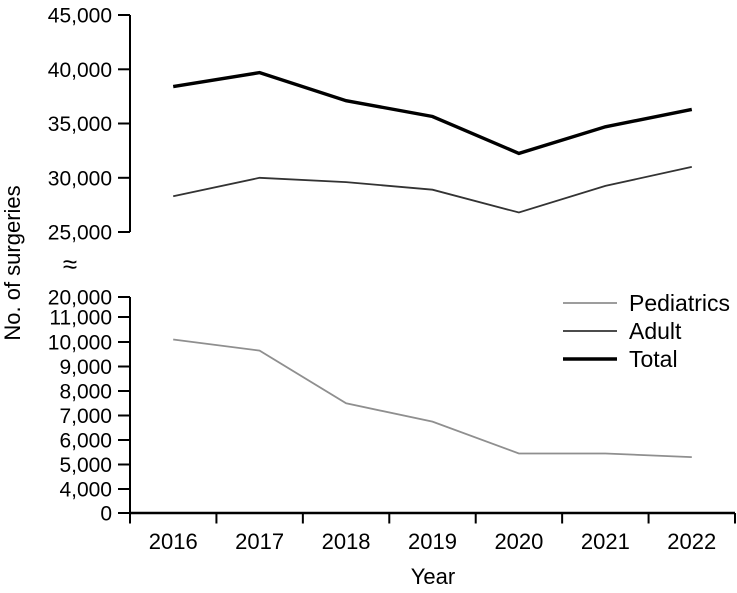 This screenshot has height=593, width=737. I want to click on legend-label-adult: Adult, so click(655, 331).